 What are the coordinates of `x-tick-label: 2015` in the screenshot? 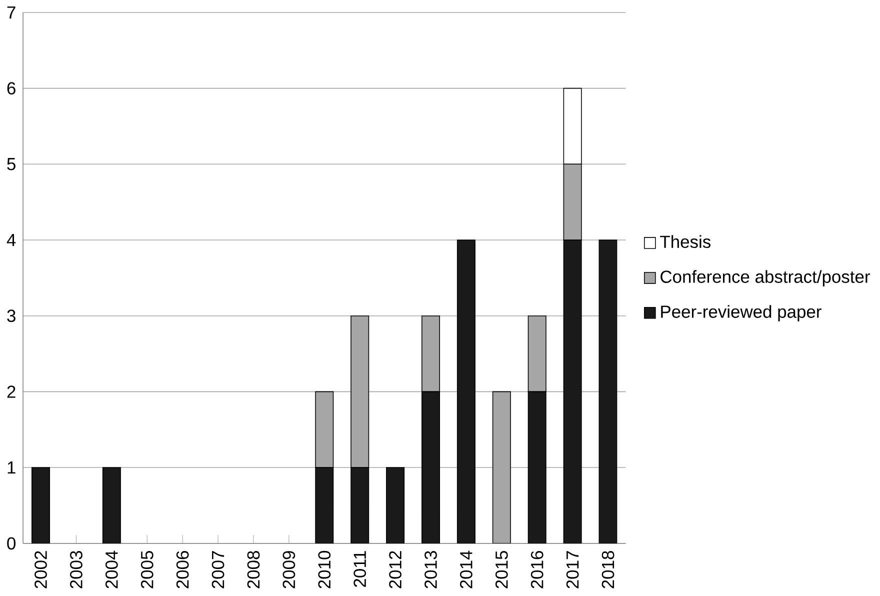 It's located at (501, 569).